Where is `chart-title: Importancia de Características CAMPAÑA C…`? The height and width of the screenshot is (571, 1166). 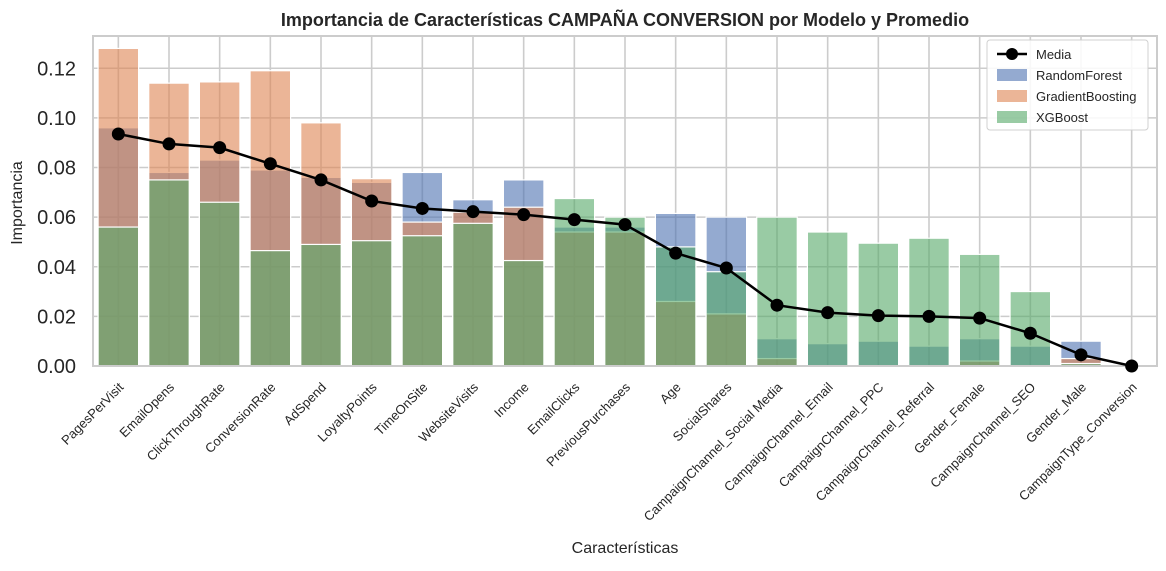 chart-title: Importancia de Características CAMPAÑA C… is located at coordinates (625, 19).